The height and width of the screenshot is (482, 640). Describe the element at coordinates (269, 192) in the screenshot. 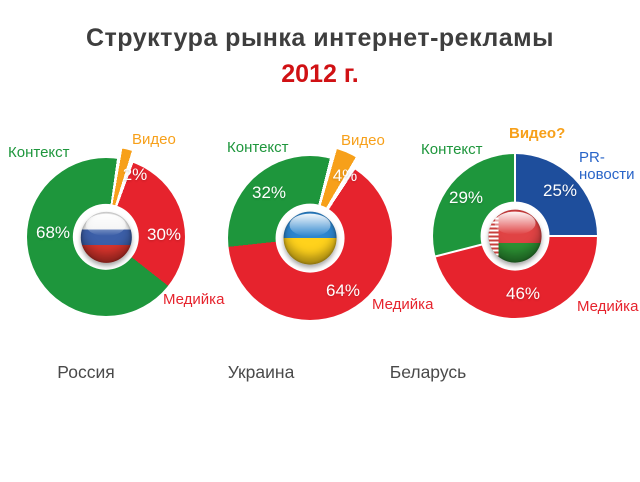

I see `ukraine-context-value: 32%` at that location.